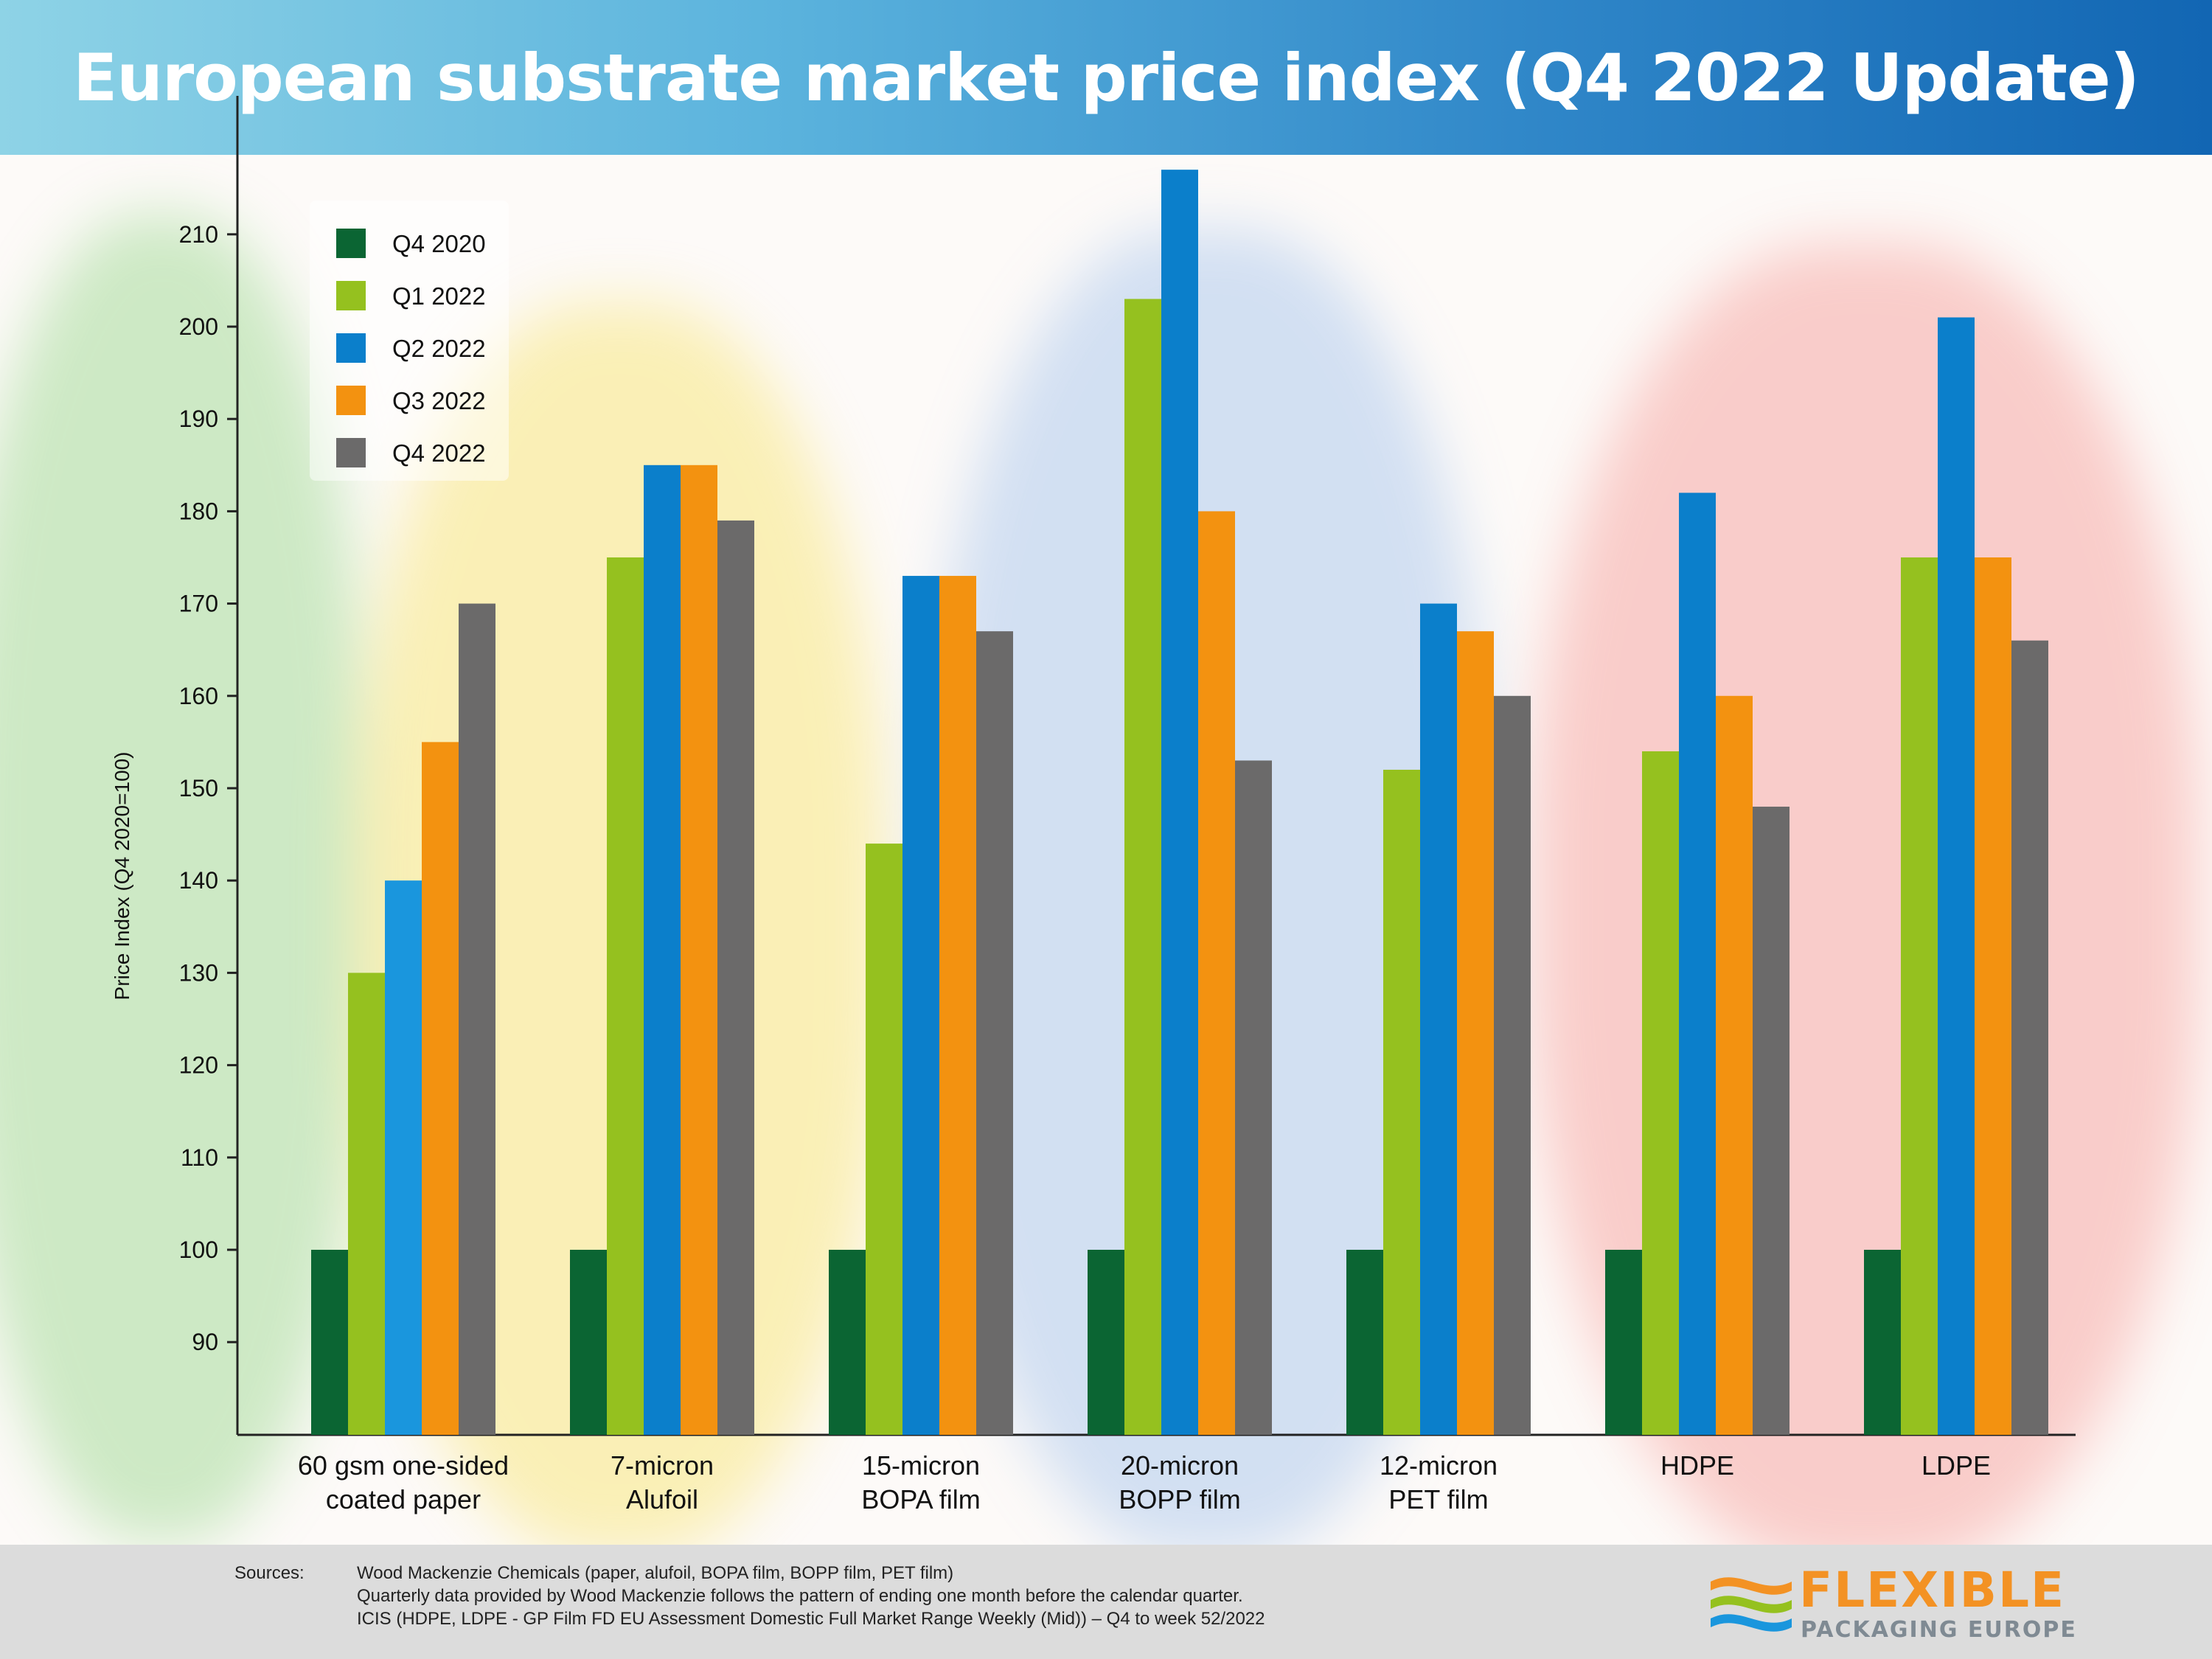 The width and height of the screenshot is (2212, 1659). Describe the element at coordinates (198, 788) in the screenshot. I see `y-tick-label: 150` at that location.